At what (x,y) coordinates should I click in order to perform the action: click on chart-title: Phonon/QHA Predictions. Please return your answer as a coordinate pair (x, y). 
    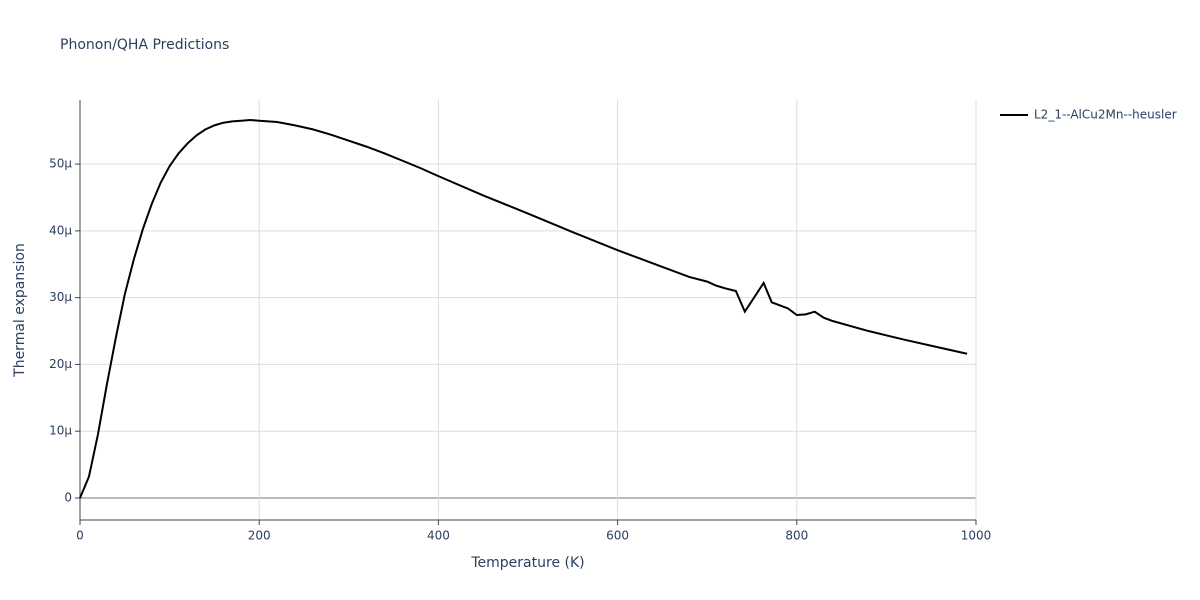
    Looking at the image, I should click on (144, 45).